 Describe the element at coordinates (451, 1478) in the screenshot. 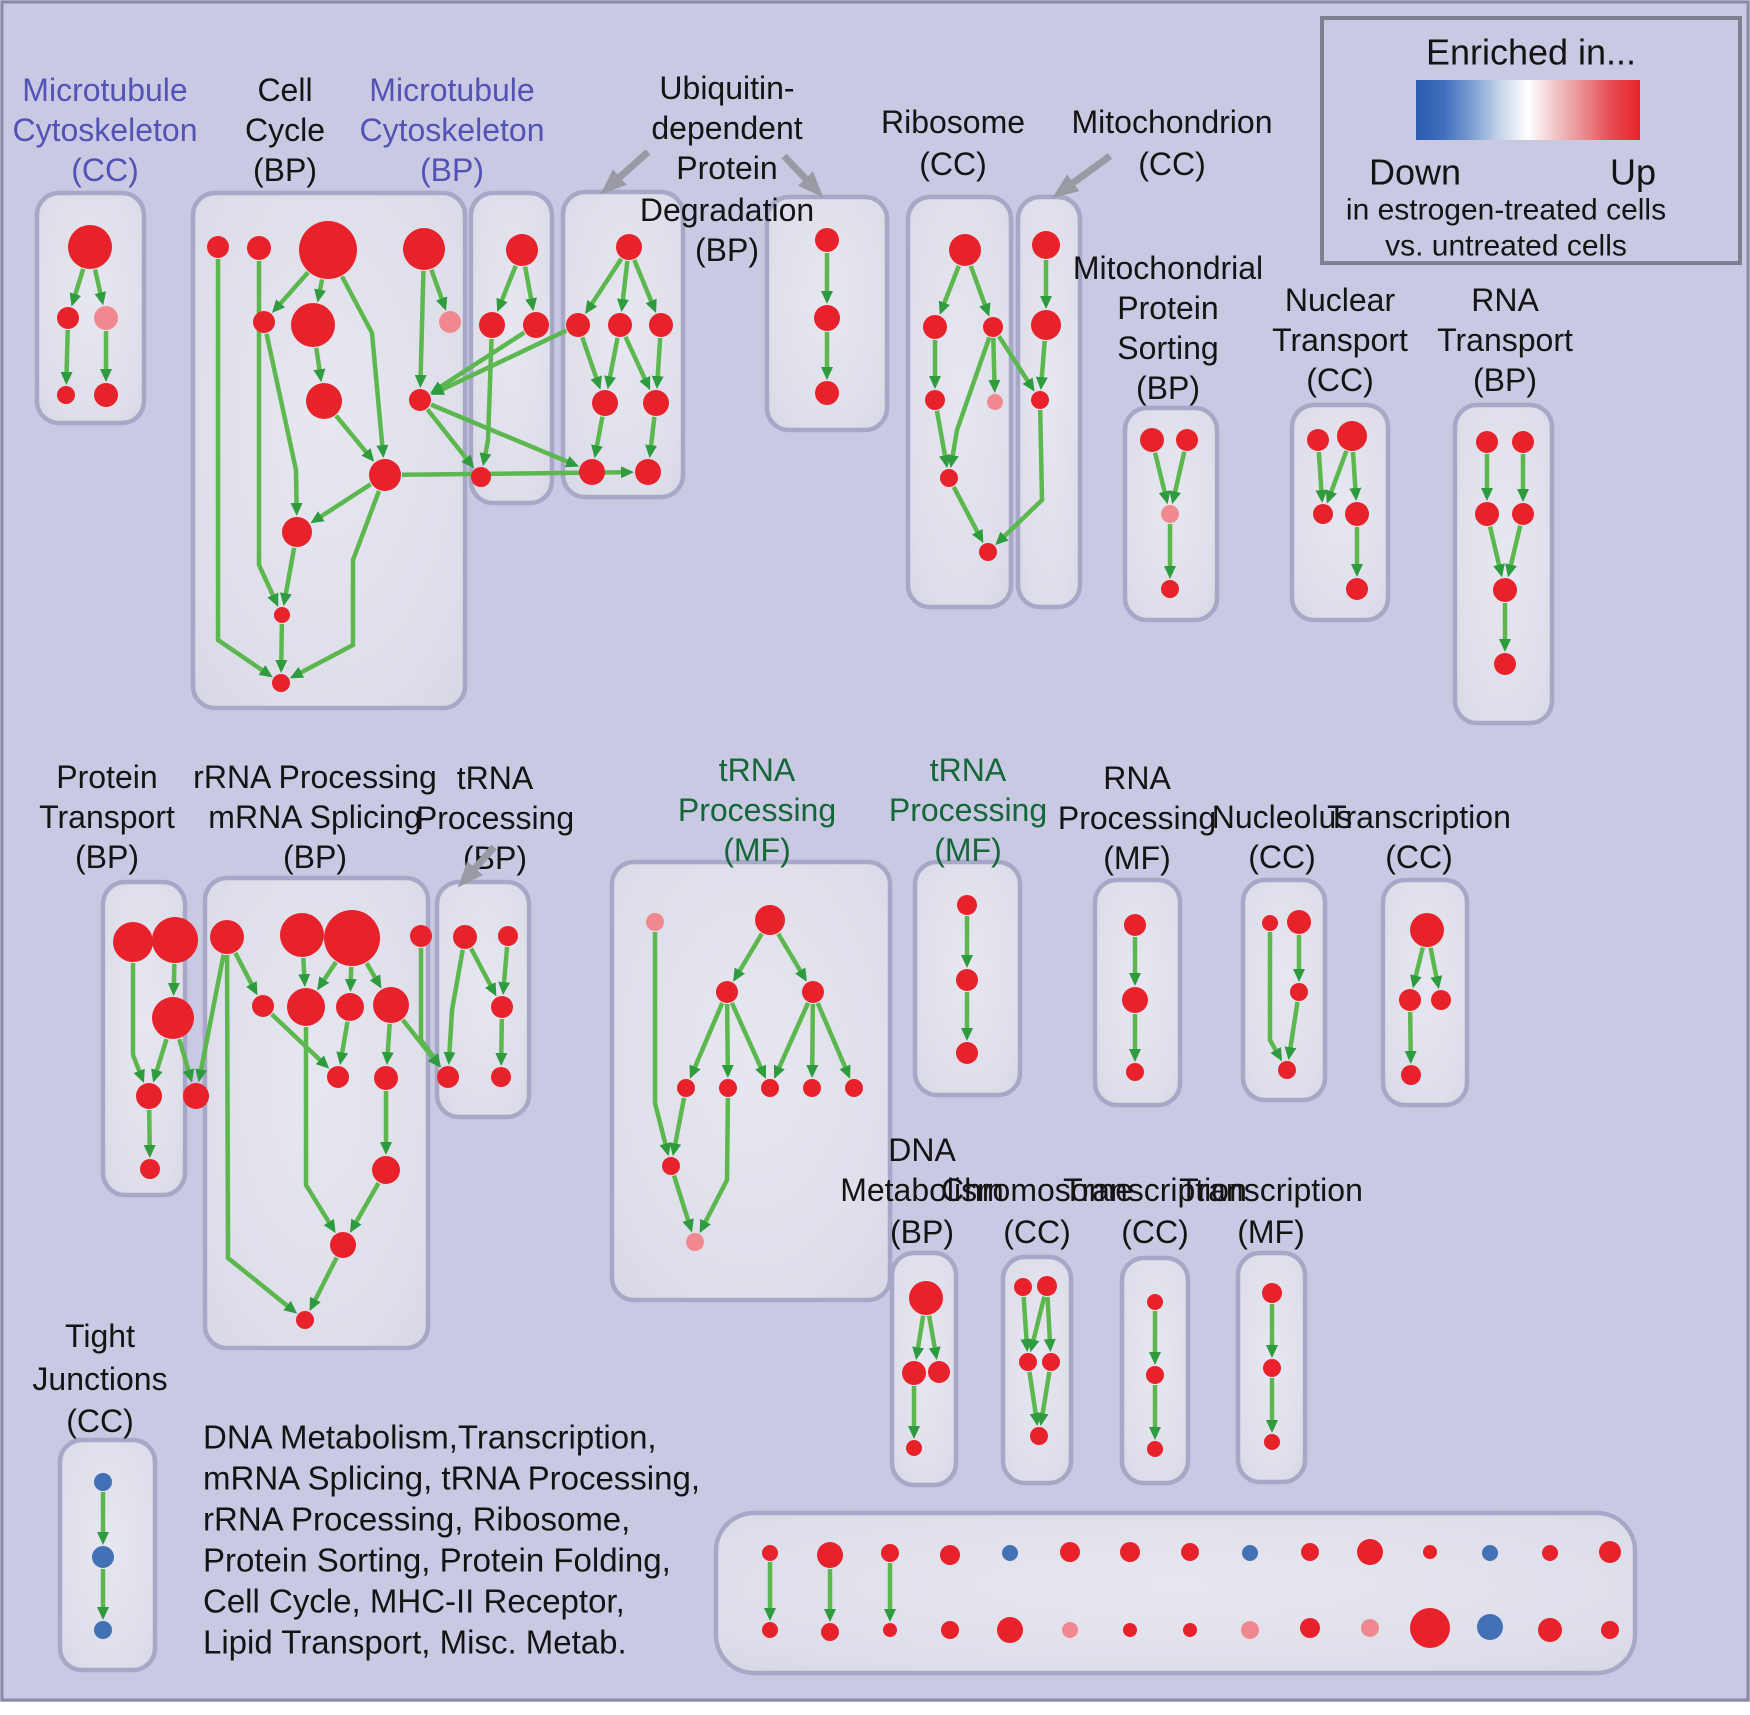

I see `misc-terms-text-line: mRNA Splicing, tRNA Processing,` at that location.